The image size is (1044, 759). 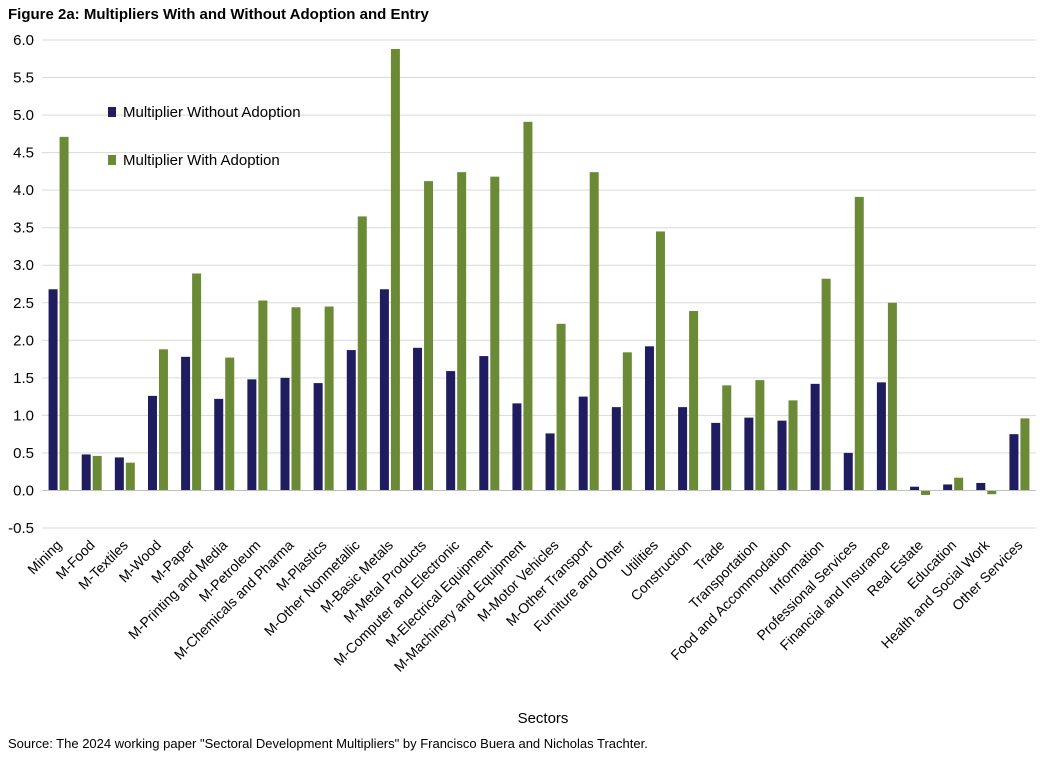 I want to click on y-tick-label: 3.5, so click(x=23, y=228).